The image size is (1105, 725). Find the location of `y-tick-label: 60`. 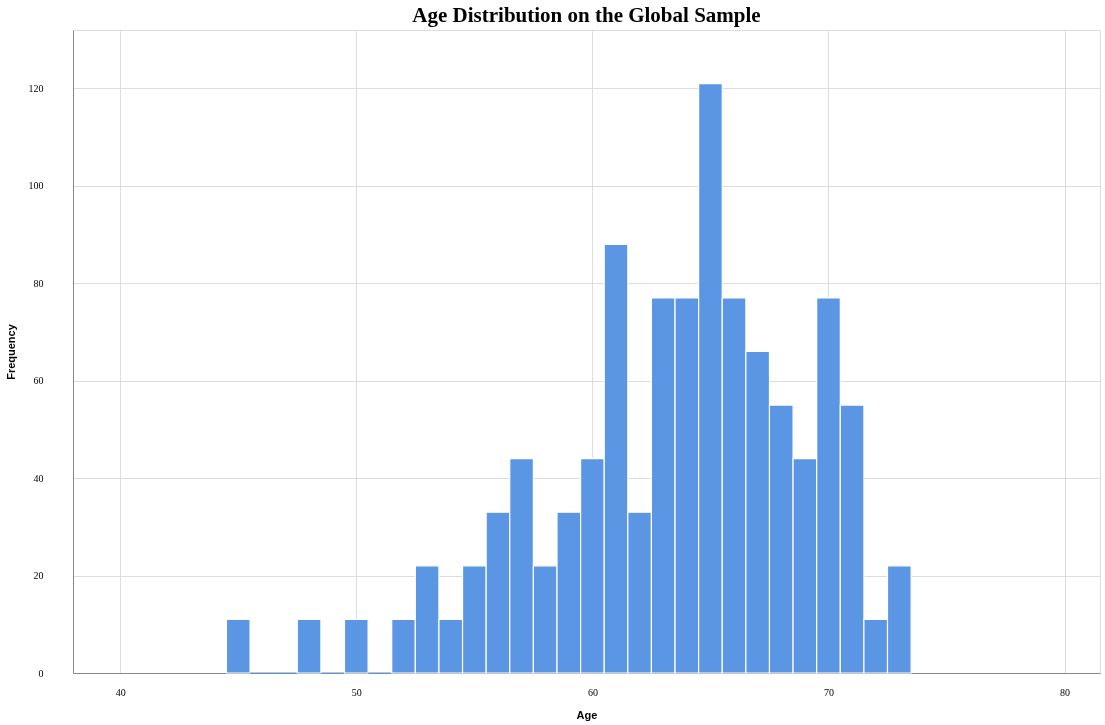

y-tick-label: 60 is located at coordinates (38, 381).